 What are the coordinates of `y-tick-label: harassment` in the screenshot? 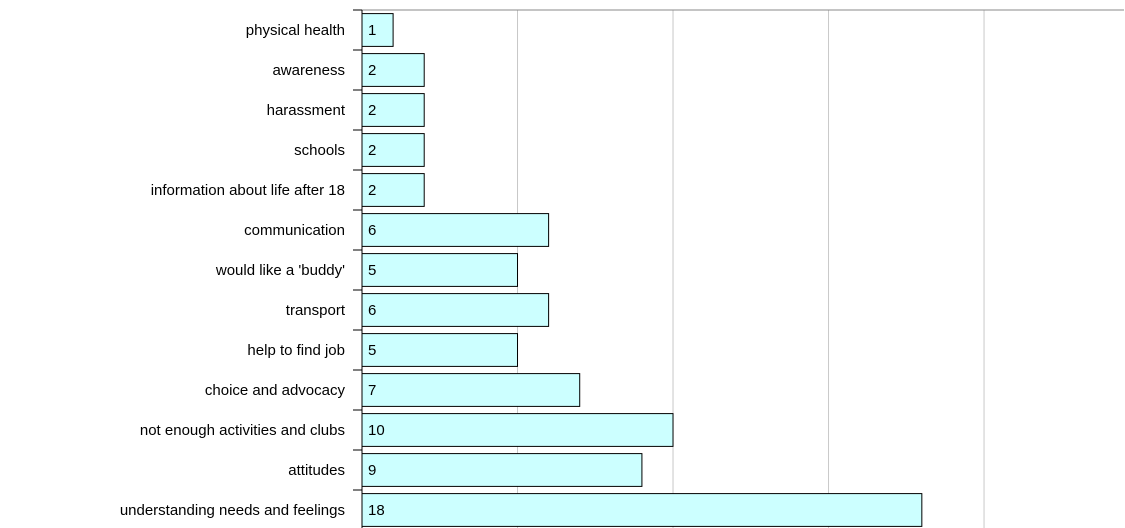 It's located at (306, 110).